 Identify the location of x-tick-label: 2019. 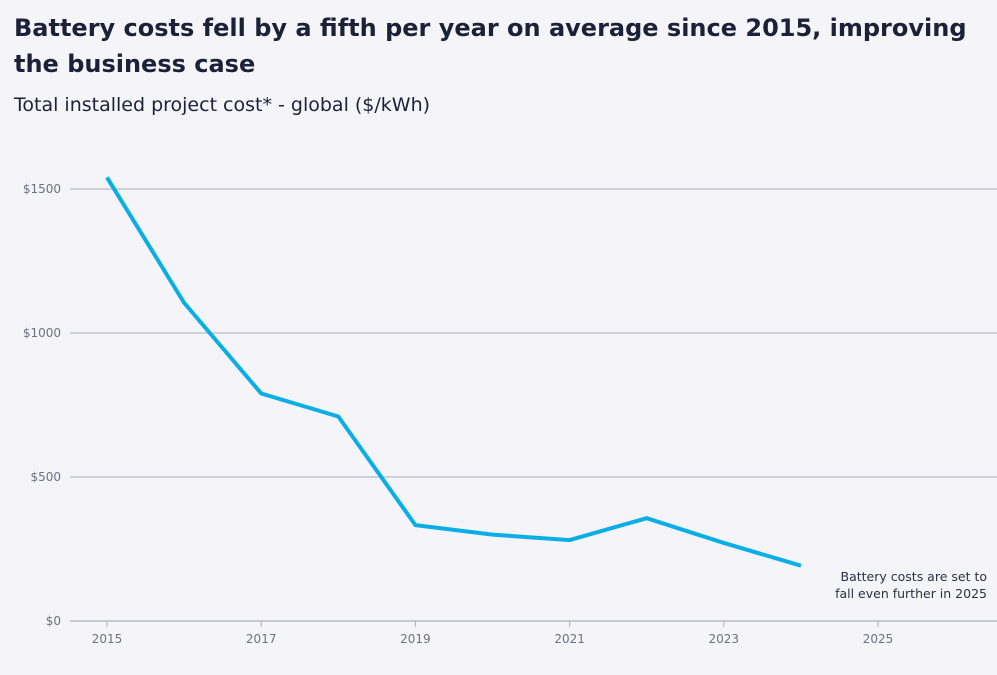
(415, 639).